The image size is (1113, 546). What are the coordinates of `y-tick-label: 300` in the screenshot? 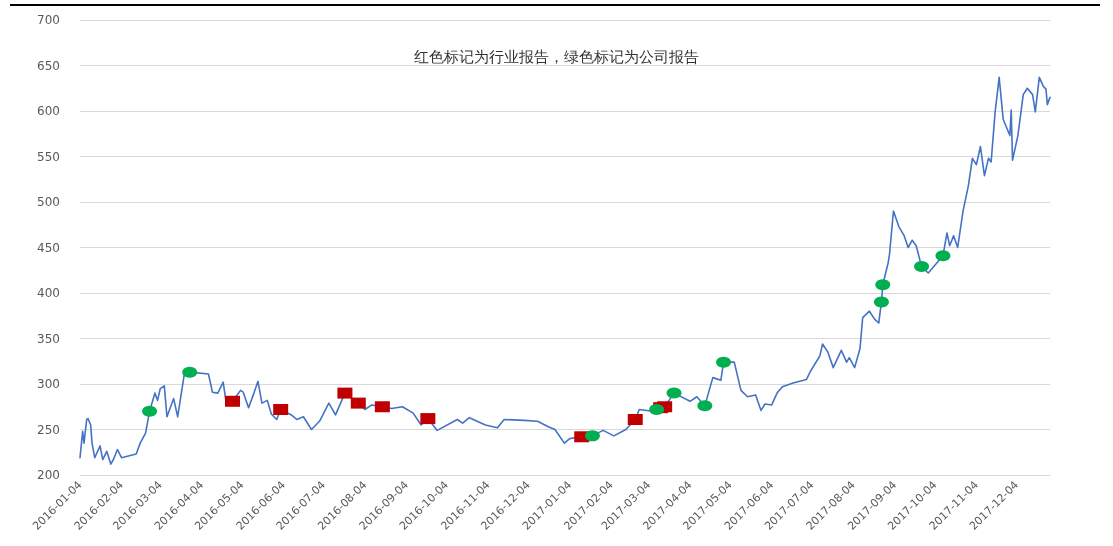 It's located at (48, 384).